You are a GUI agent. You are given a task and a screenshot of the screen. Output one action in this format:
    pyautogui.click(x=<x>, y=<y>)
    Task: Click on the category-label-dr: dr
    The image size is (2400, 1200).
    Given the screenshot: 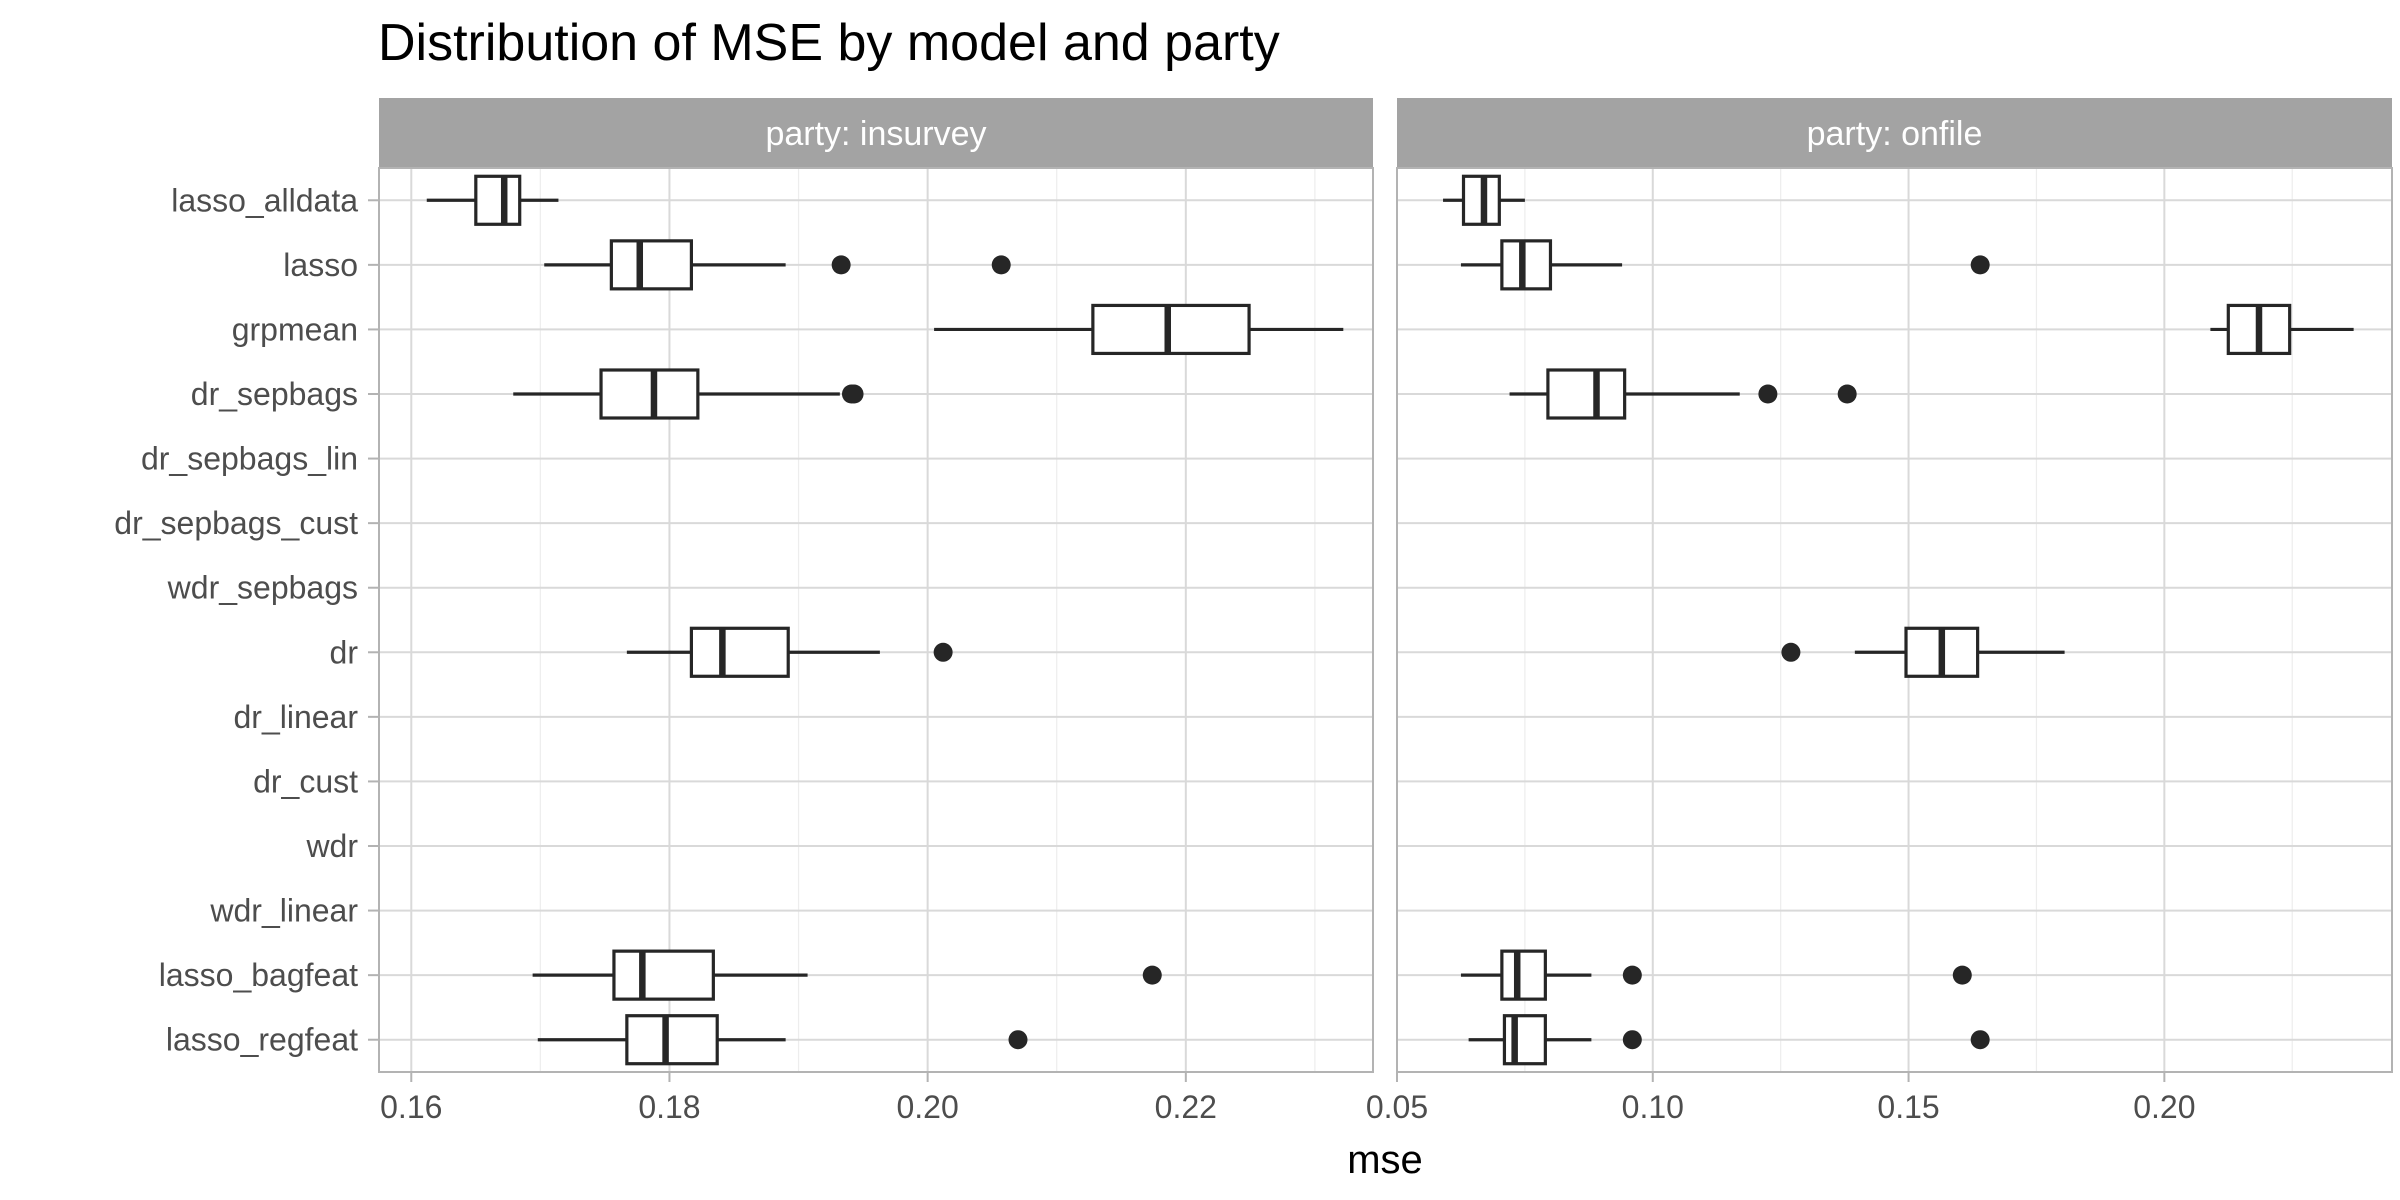 What is the action you would take?
    pyautogui.click(x=344, y=652)
    